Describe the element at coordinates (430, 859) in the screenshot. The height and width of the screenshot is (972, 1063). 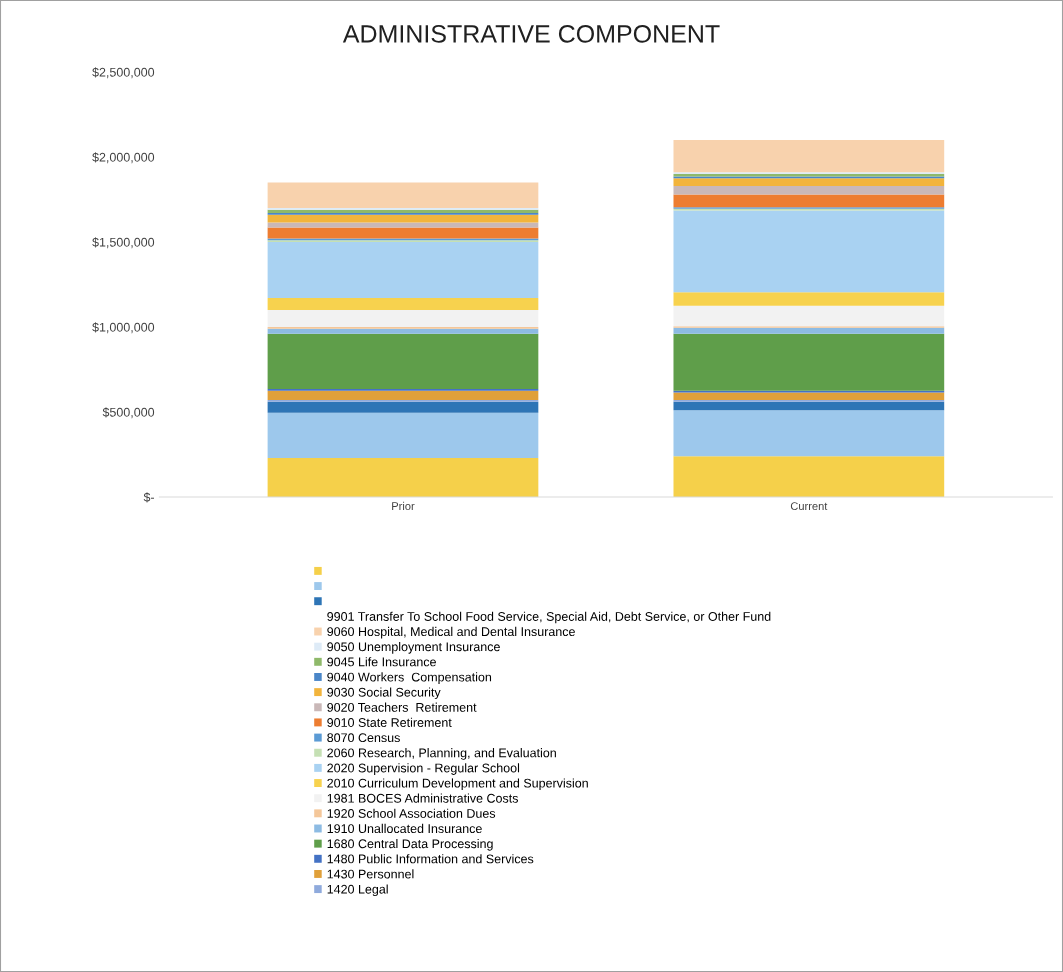
I see `legend-label: 1480 Public Information and Services` at that location.